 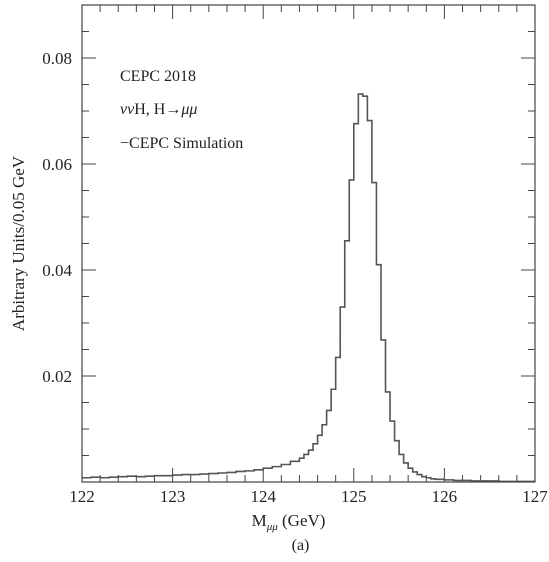 I want to click on annotation-simulation: −CEPC Simulation, so click(x=181, y=143).